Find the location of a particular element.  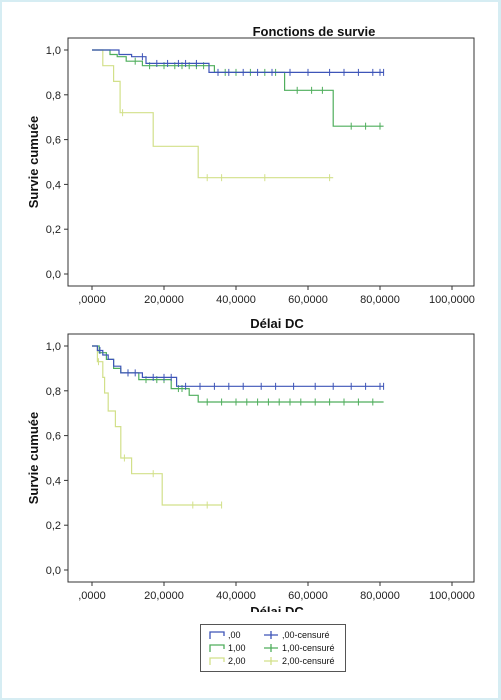

legend-label: 2,00 is located at coordinates (237, 661).